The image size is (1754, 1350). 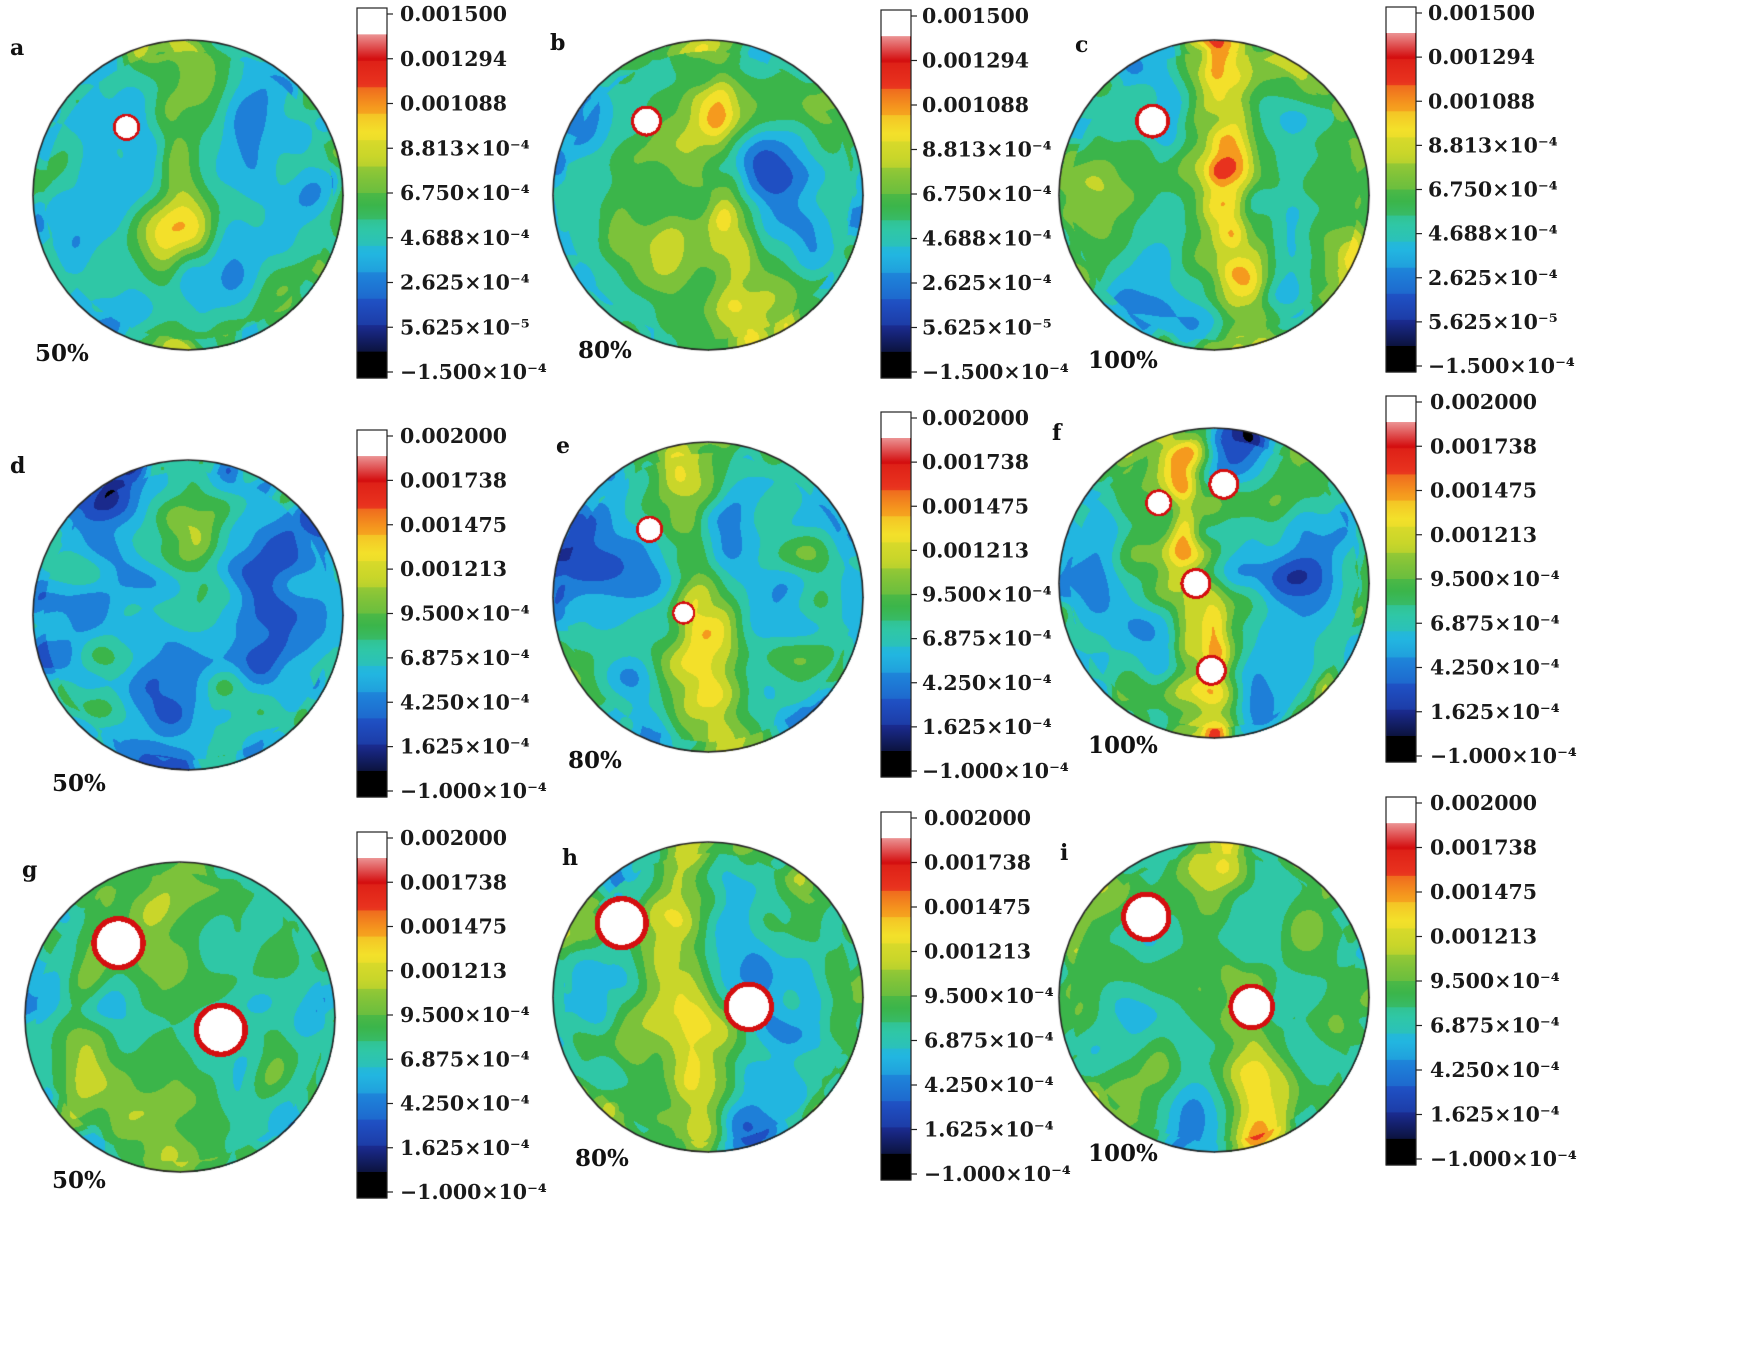 I want to click on panel-letter-d: d, so click(x=18, y=466).